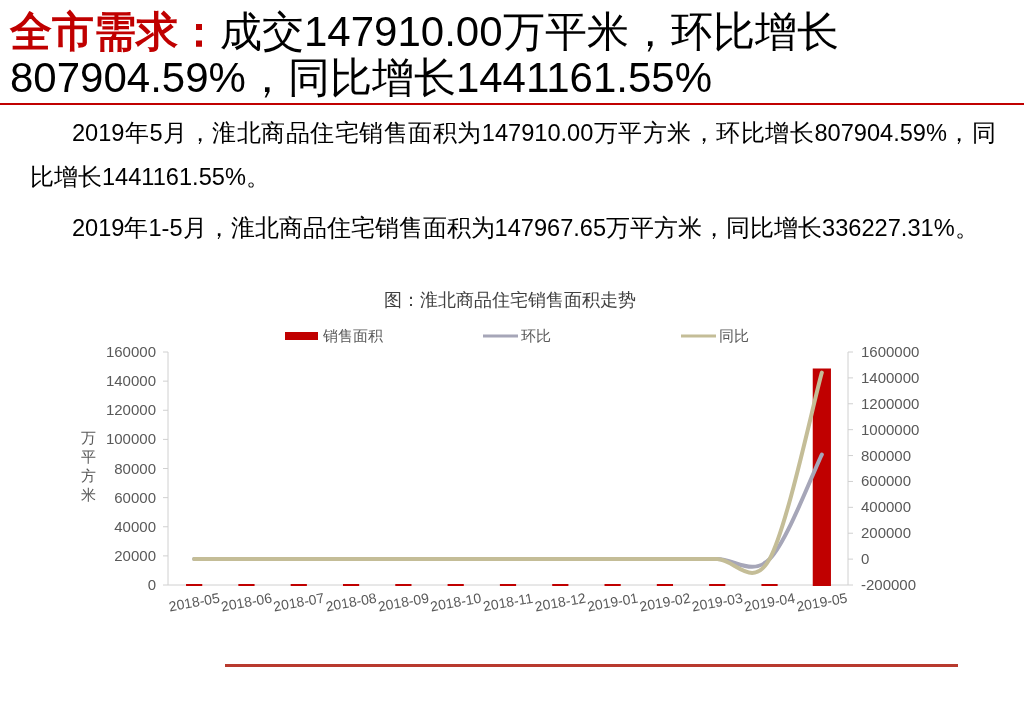  Describe the element at coordinates (130, 410) in the screenshot. I see `y-tick-label: 120000` at that location.